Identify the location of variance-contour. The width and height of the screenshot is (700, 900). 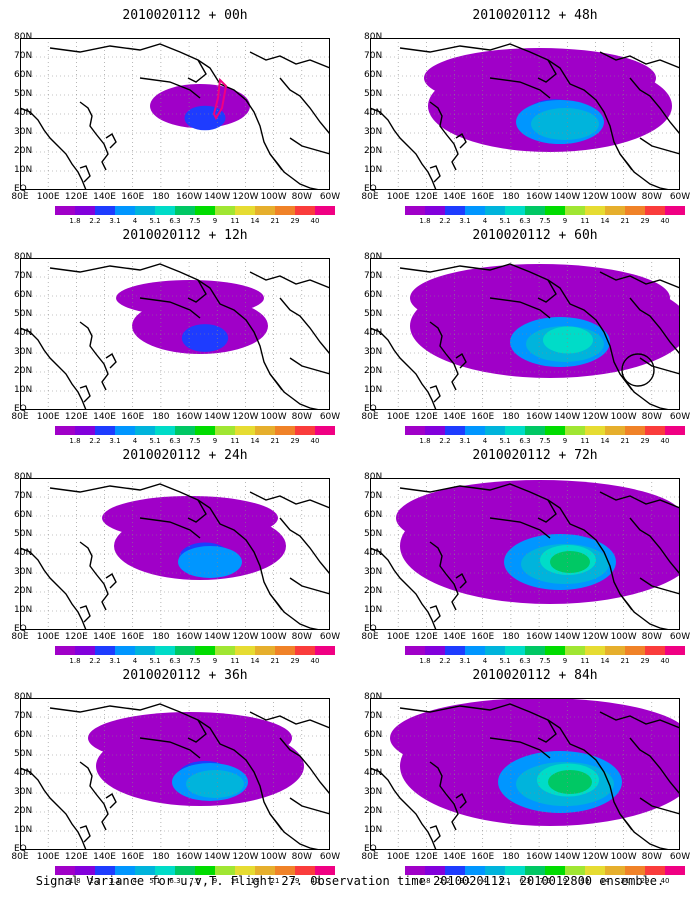
(205, 338).